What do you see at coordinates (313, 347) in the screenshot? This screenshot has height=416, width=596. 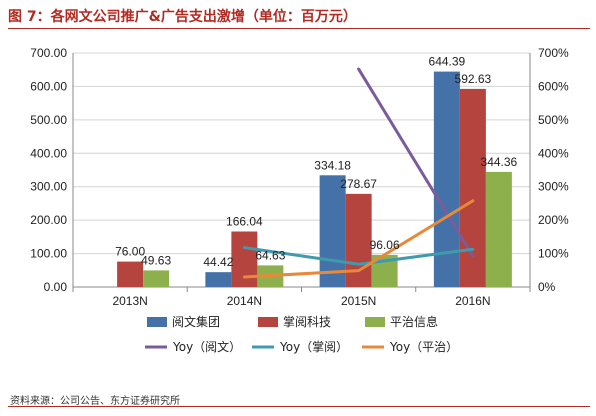 I see `legend-label: Yoy（掌阅）` at bounding box center [313, 347].